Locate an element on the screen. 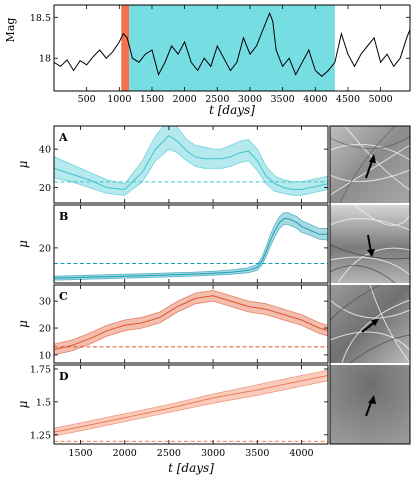  panel-frame-B is located at coordinates (191, 244).